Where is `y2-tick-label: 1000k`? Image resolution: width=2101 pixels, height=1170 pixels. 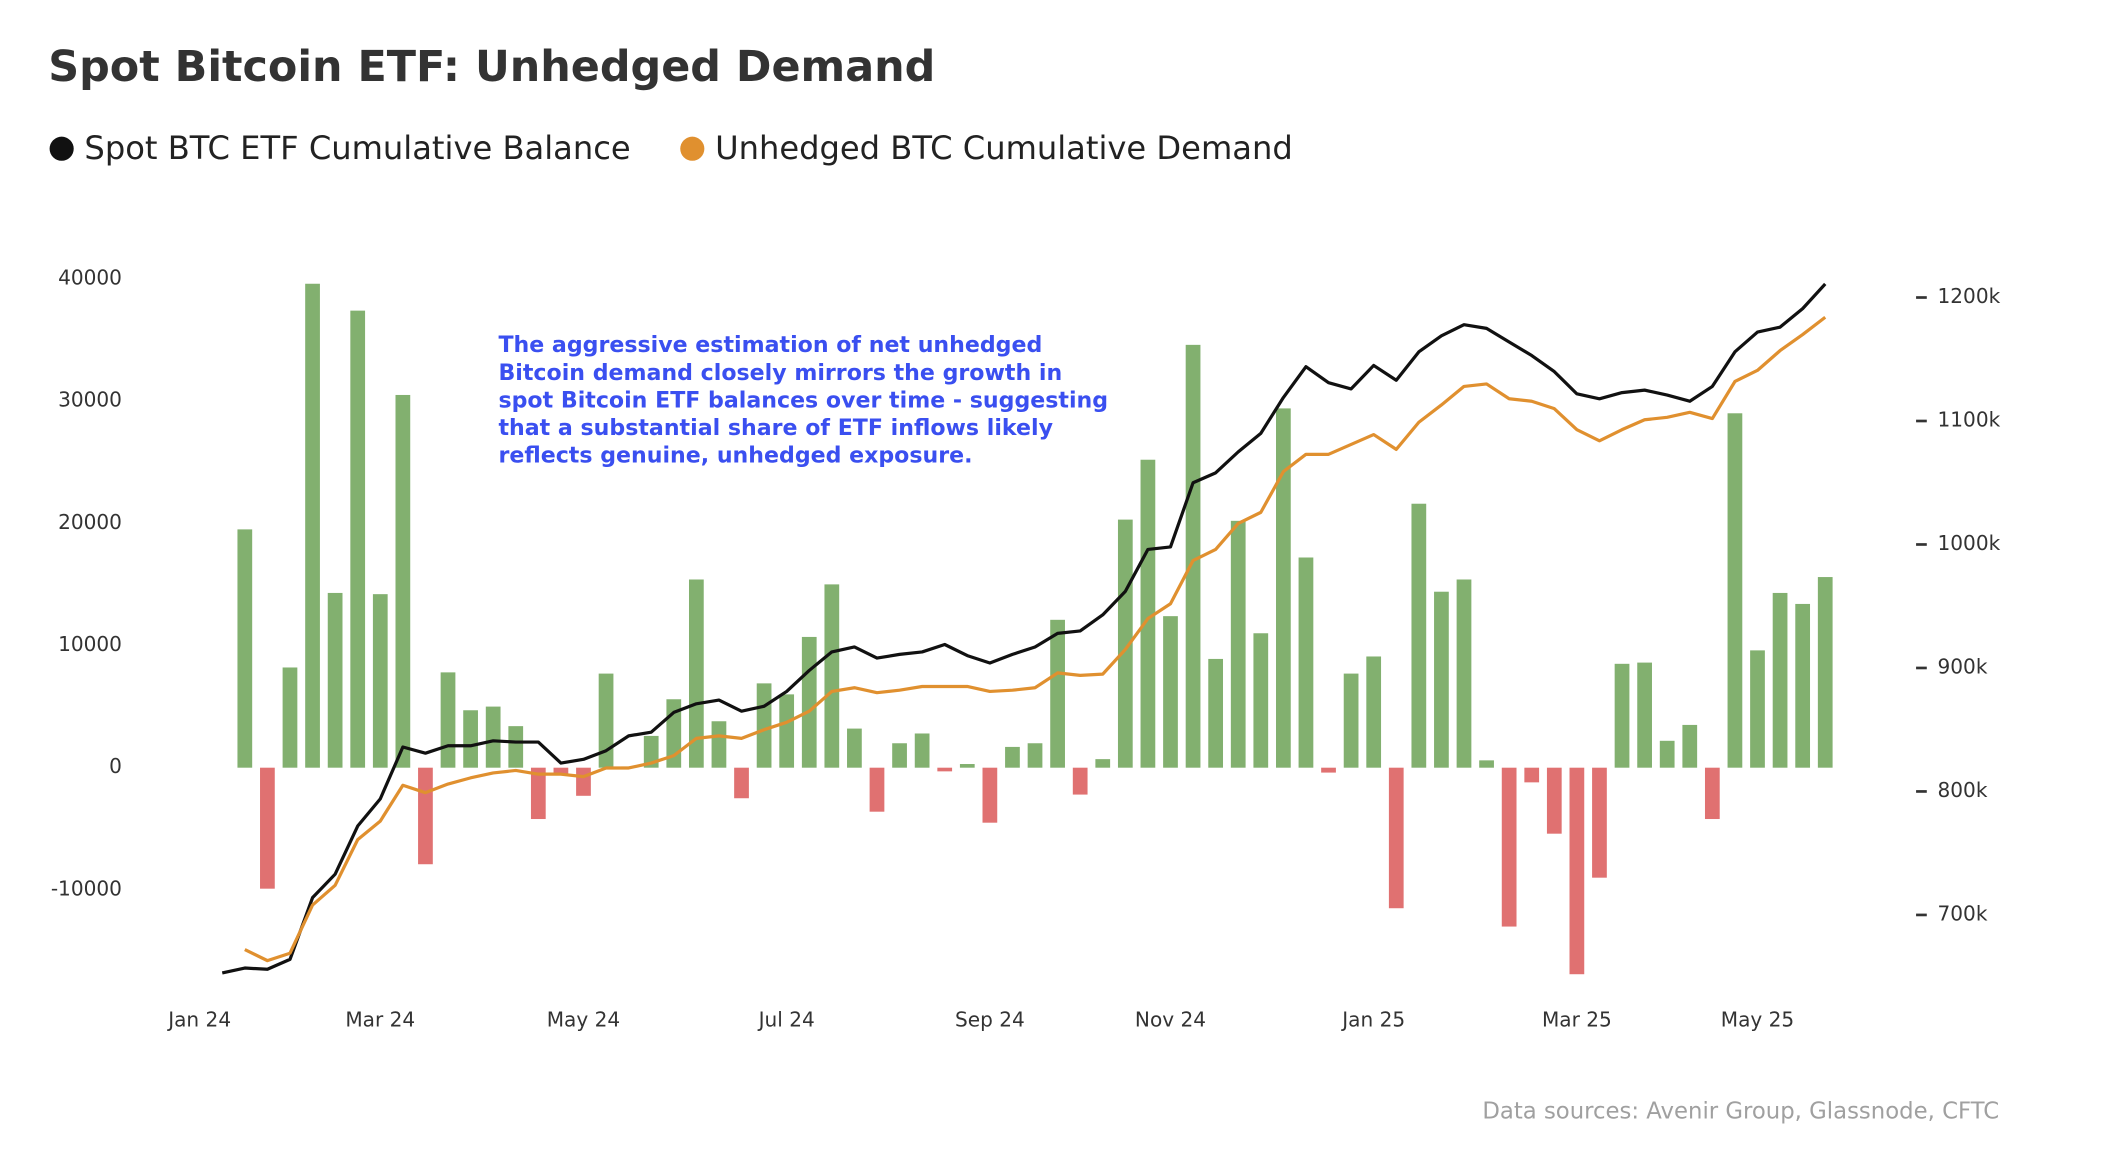
y2-tick-label: 1000k is located at coordinates (1969, 543).